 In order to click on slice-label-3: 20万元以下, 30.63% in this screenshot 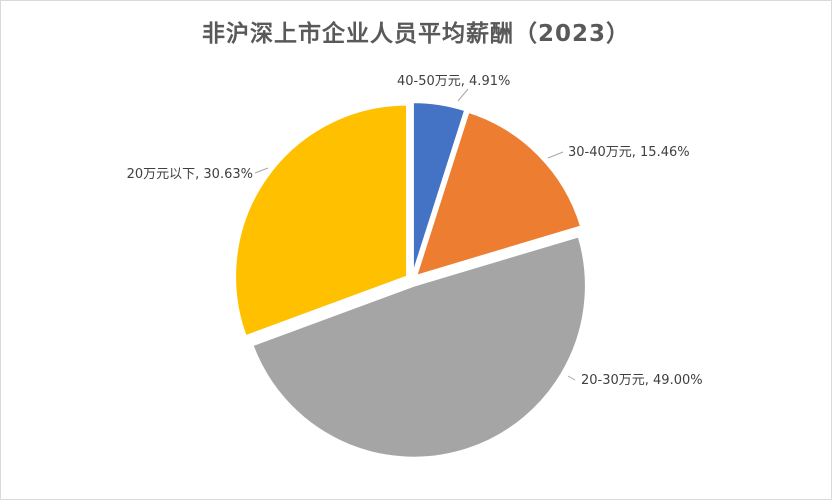, I will do `click(190, 174)`.